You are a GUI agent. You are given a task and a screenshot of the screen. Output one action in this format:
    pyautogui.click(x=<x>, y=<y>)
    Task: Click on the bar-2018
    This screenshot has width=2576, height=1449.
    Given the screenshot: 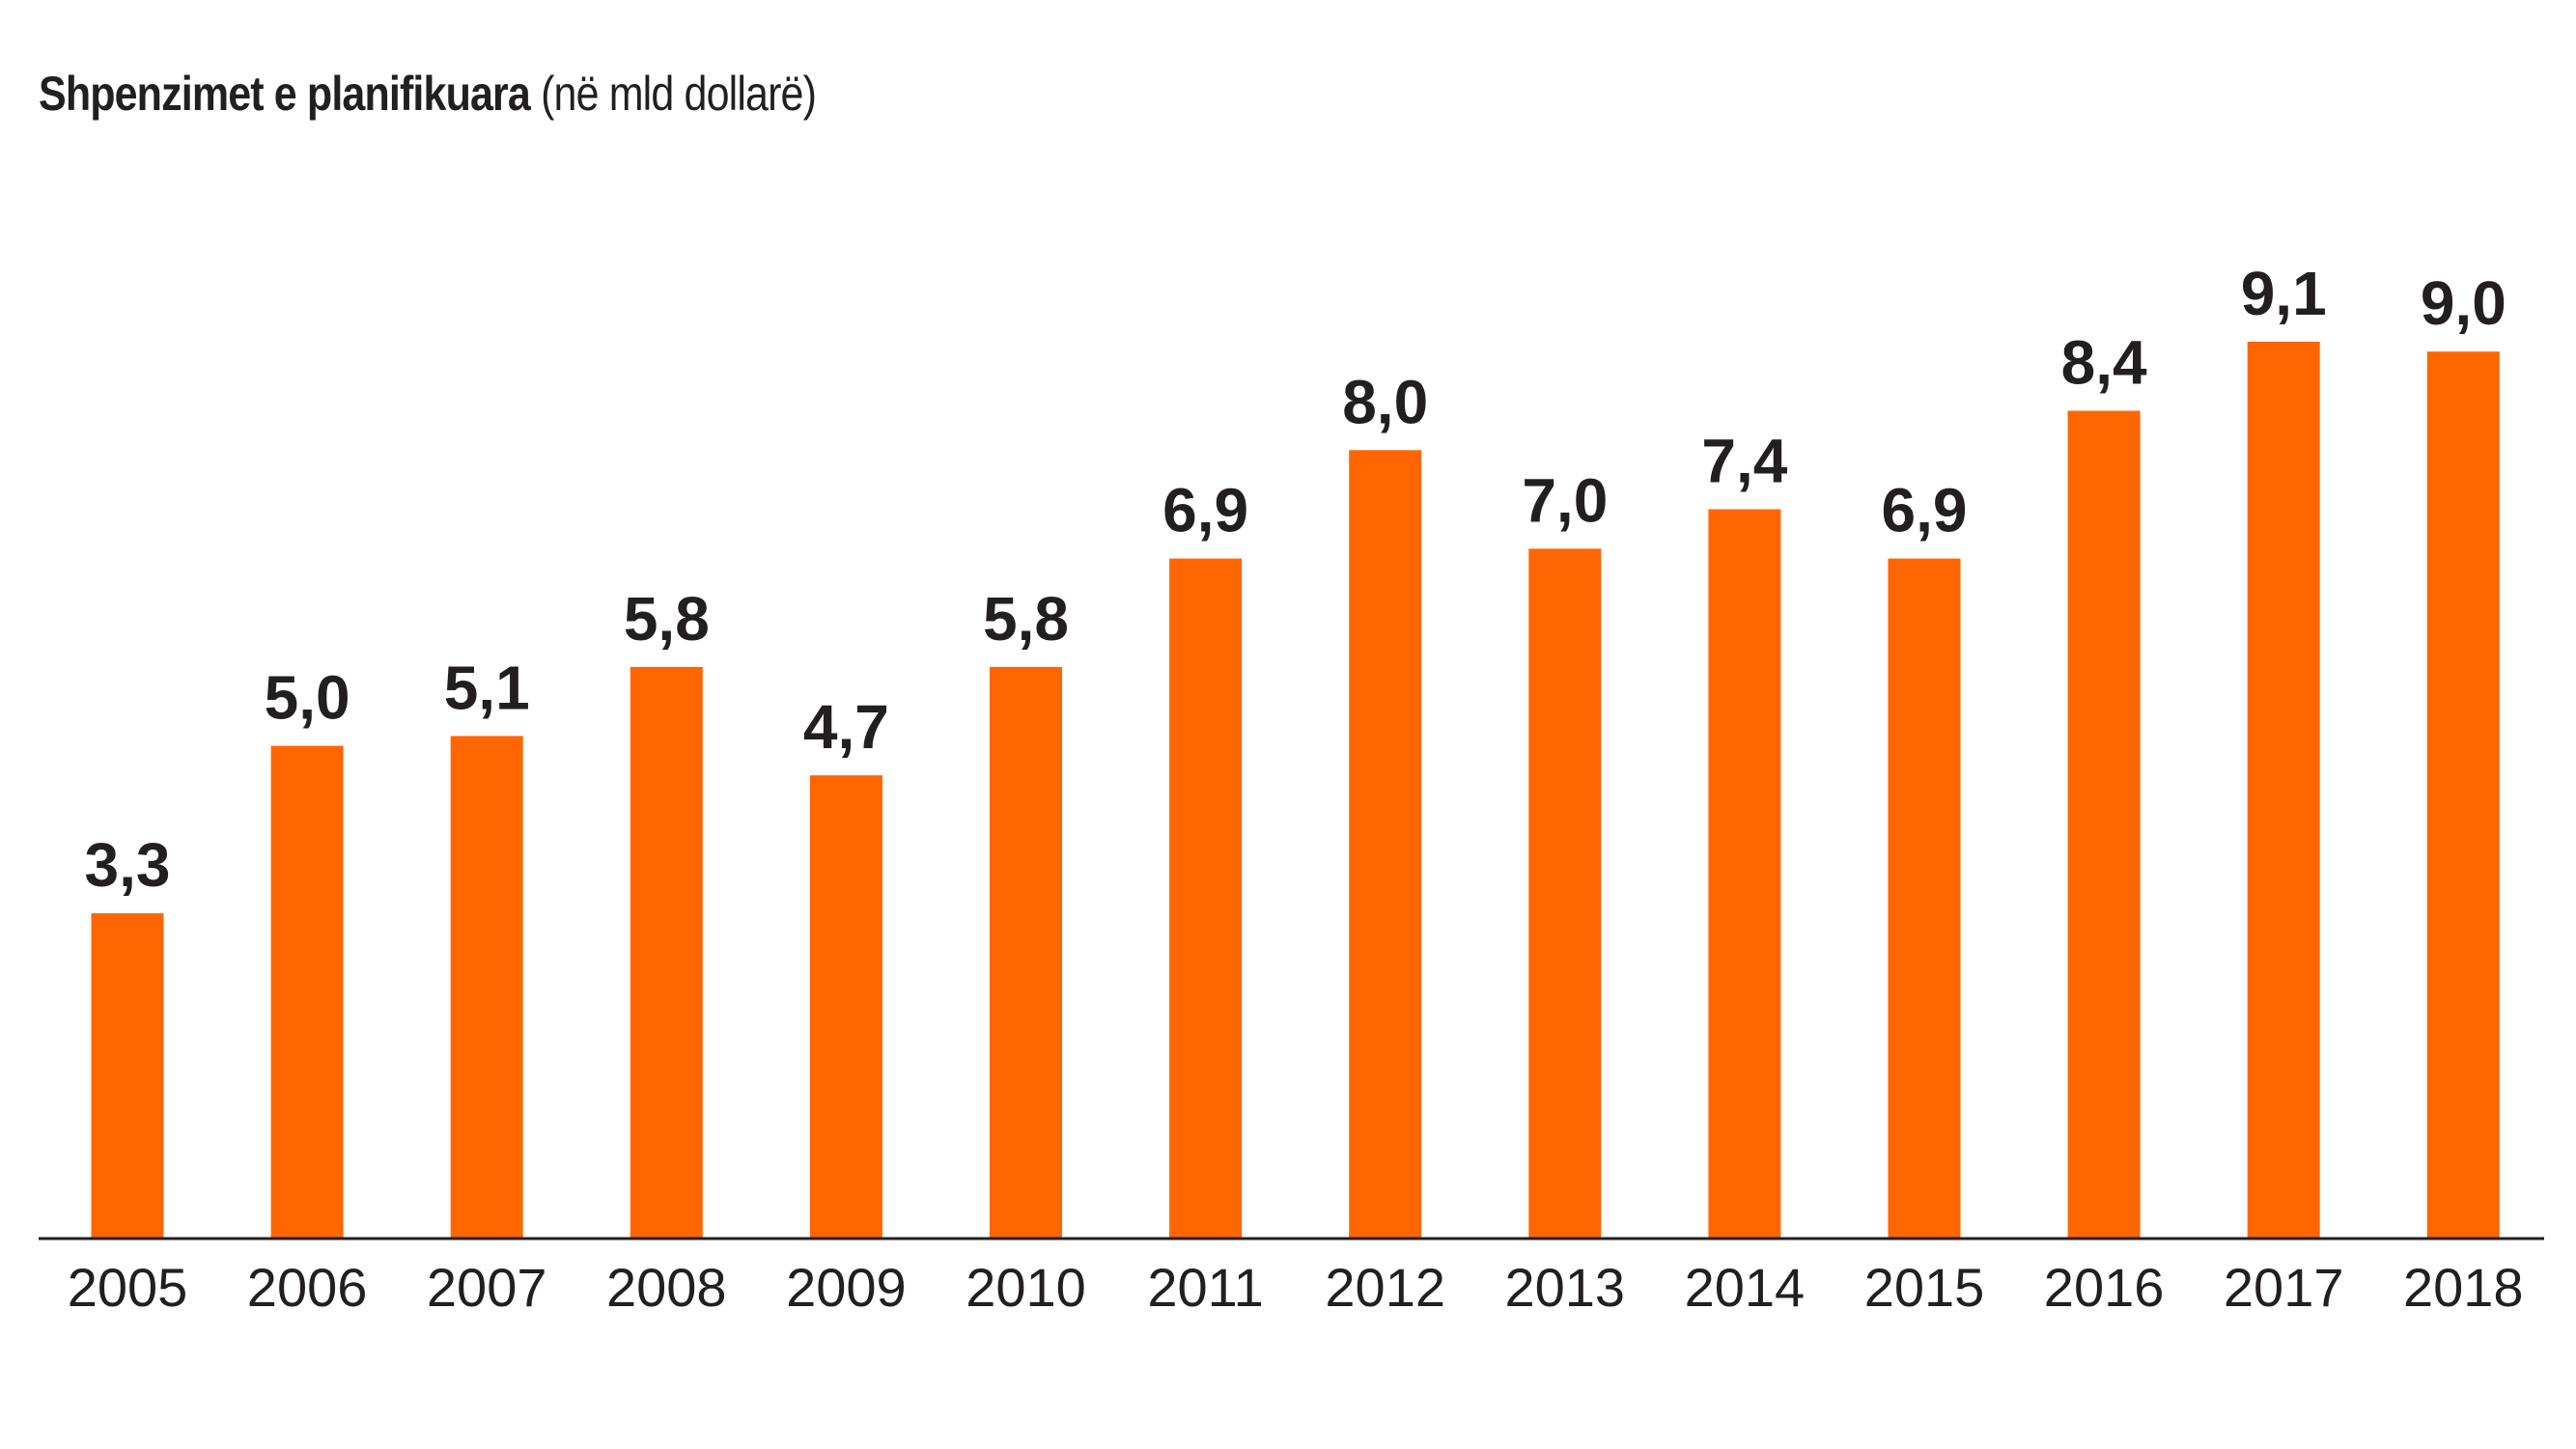 What is the action you would take?
    pyautogui.click(x=2463, y=795)
    